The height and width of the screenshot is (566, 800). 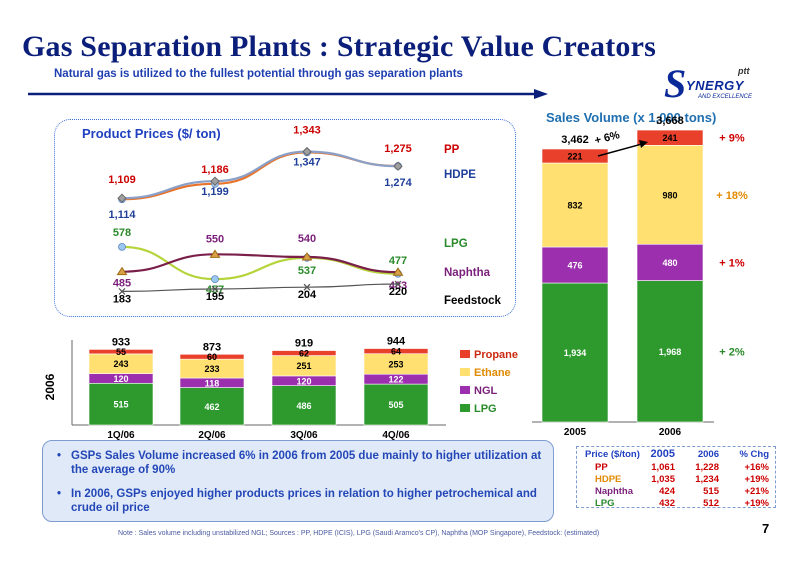 I want to click on bar-value-label: 122, so click(x=395, y=380).